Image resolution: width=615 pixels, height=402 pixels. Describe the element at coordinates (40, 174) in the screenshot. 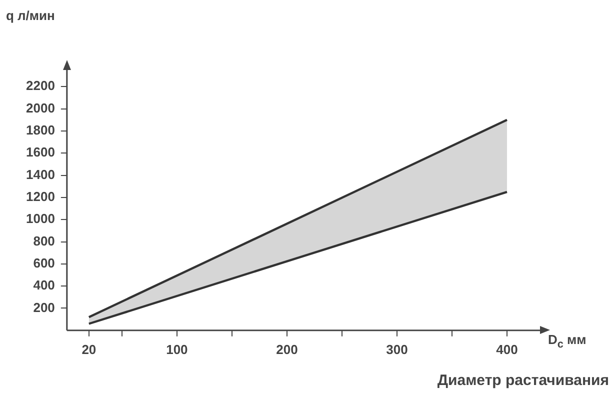

I see `y-tick-label: 1400` at that location.